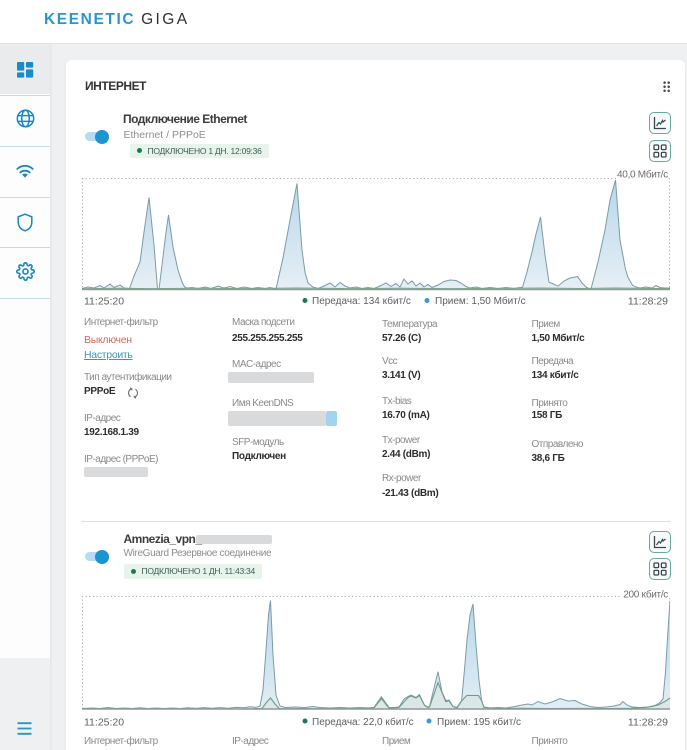  What do you see at coordinates (642, 175) in the screenshot?
I see `svg-text: 40,0 Мбит/с` at bounding box center [642, 175].